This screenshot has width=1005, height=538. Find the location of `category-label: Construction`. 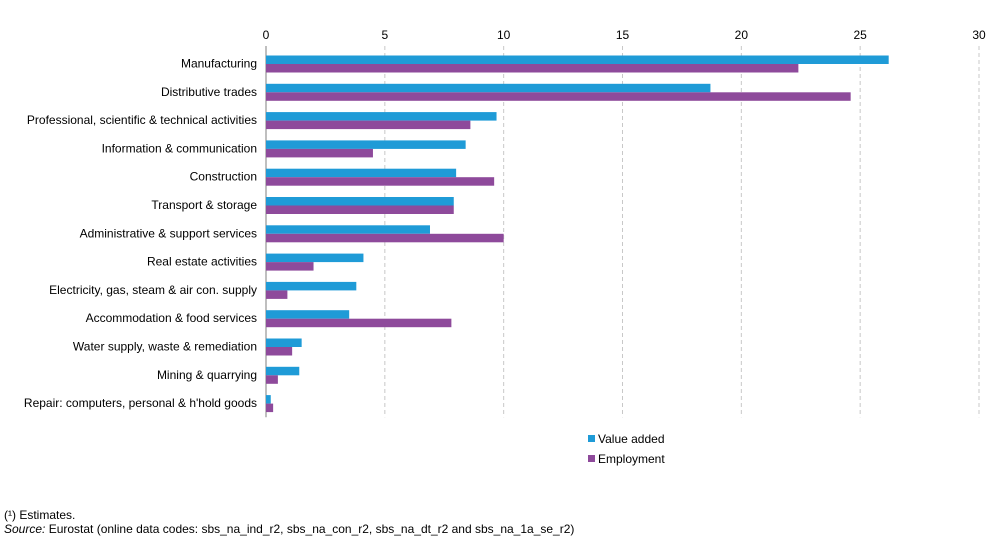

category-label: Construction is located at coordinates (223, 177).